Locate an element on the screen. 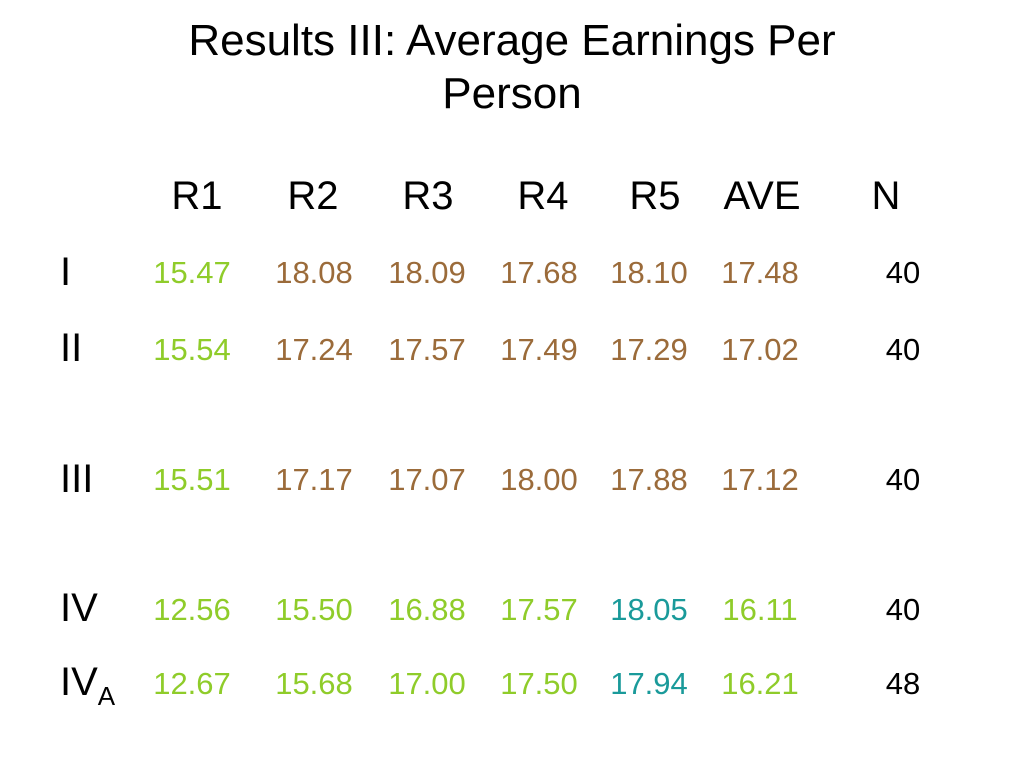 This screenshot has height=768, width=1024. column-header-ave: AVE is located at coordinates (762, 196).